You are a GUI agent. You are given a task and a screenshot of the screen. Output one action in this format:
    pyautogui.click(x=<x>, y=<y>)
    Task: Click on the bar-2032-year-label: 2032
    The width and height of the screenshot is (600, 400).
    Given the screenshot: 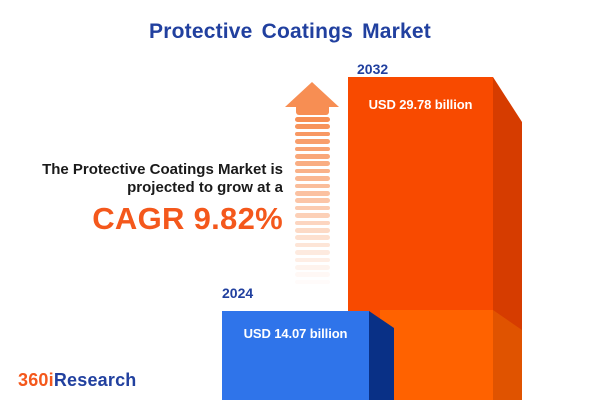 What is the action you would take?
    pyautogui.click(x=373, y=69)
    